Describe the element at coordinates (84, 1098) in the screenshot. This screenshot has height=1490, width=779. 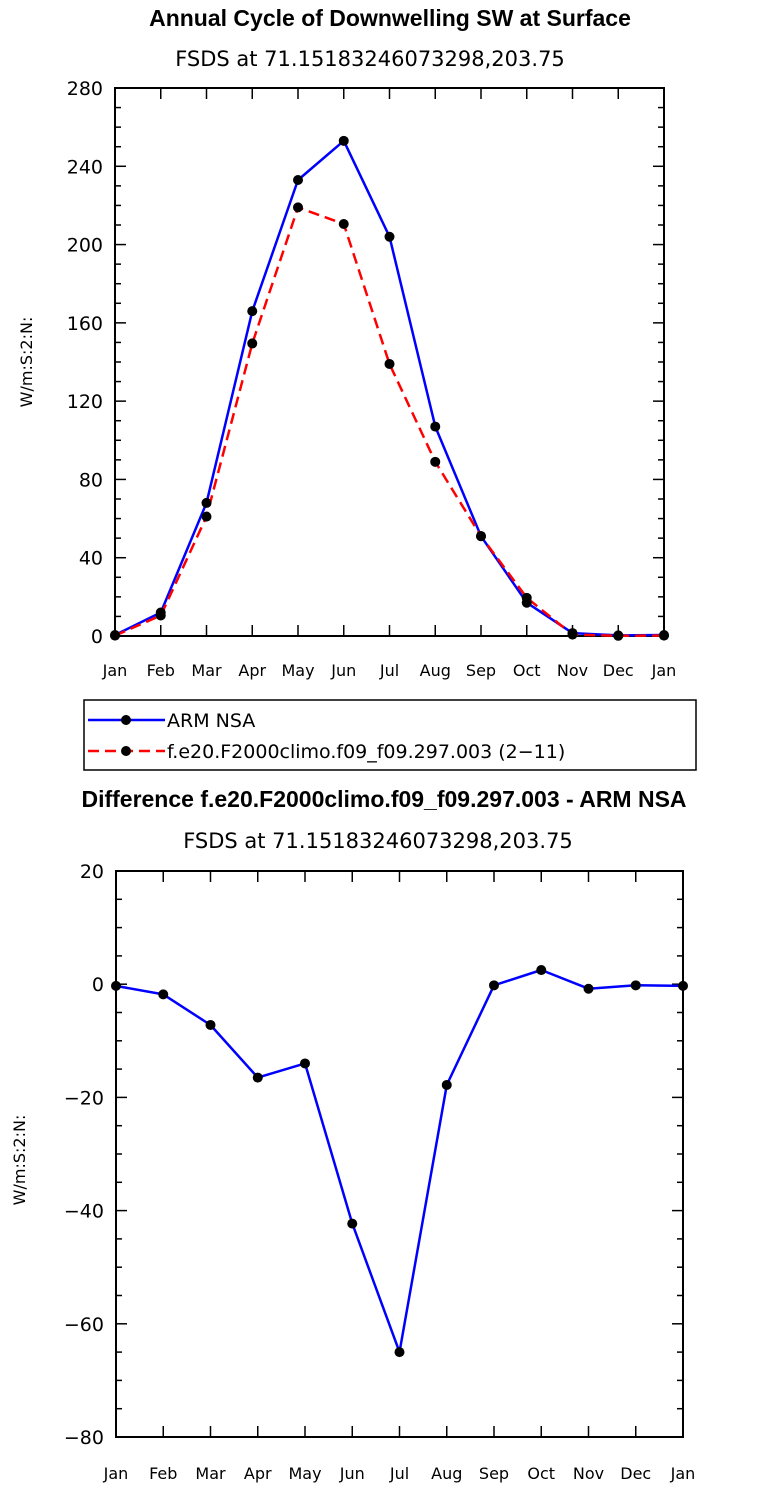
I see `y-tick-label: −20` at that location.